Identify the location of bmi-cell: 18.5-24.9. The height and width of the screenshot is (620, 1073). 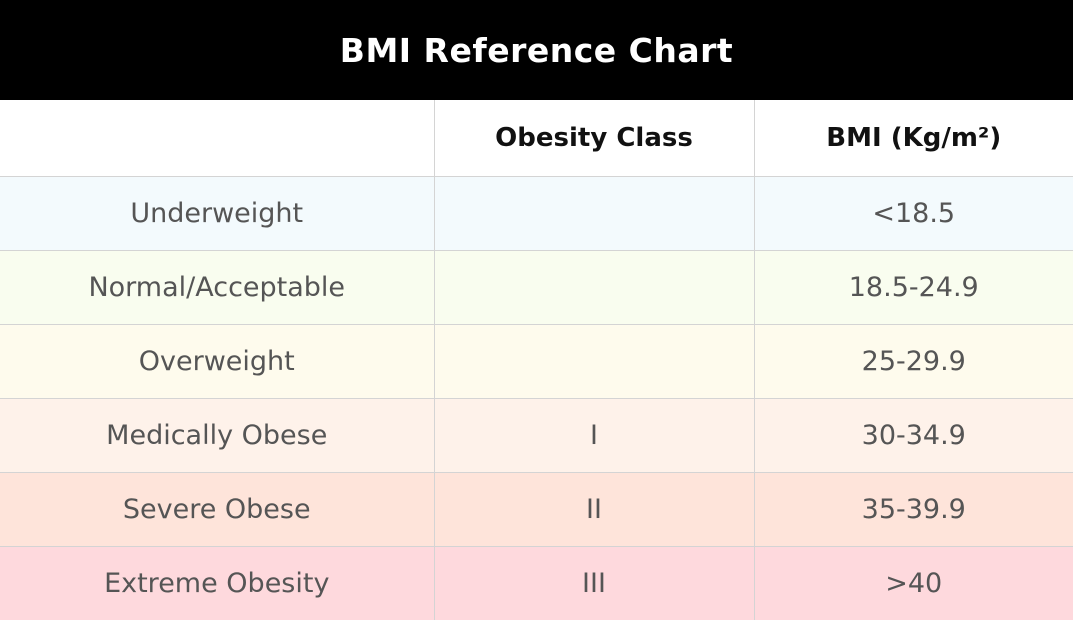
(913, 287).